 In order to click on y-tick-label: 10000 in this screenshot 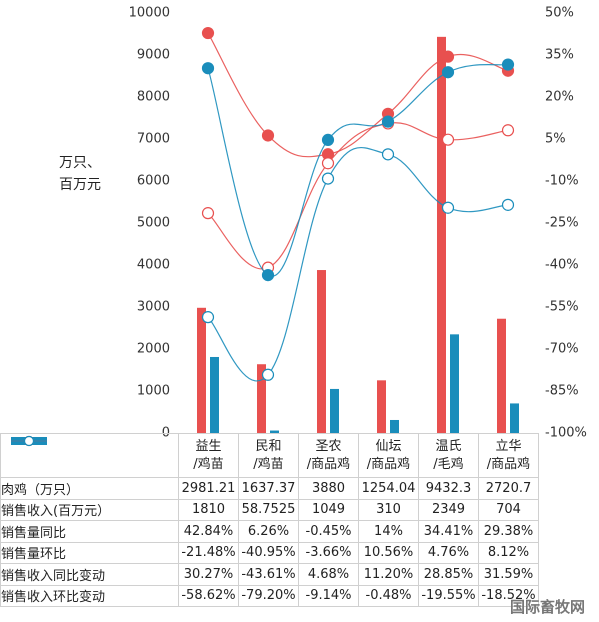, I will do `click(149, 13)`.